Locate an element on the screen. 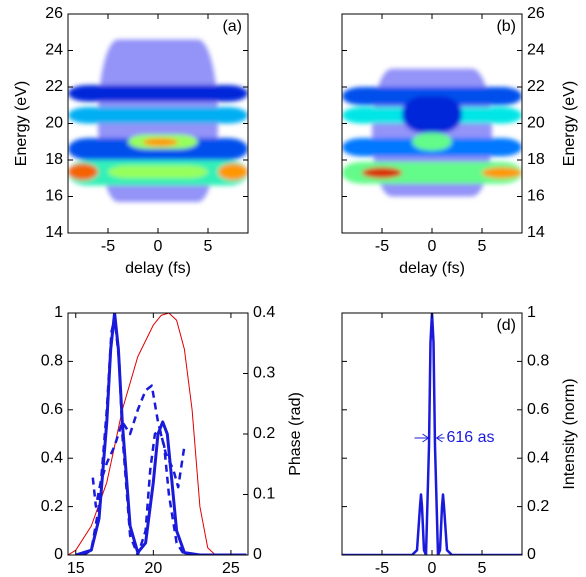  y2-tick-label: 0 is located at coordinates (257, 554).